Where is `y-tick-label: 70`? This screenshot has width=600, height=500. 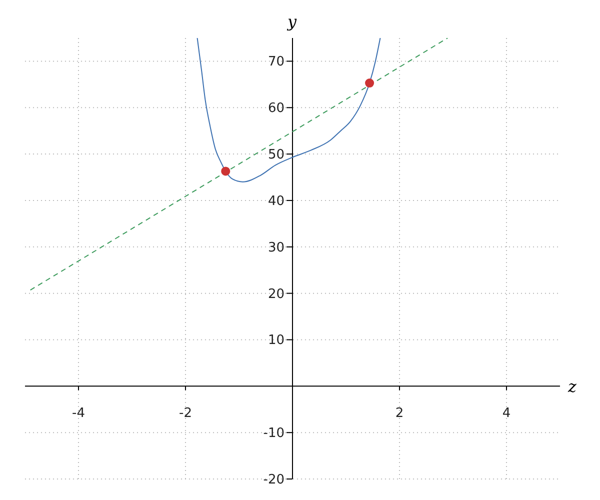
y-tick-label: 70 is located at coordinates (276, 62).